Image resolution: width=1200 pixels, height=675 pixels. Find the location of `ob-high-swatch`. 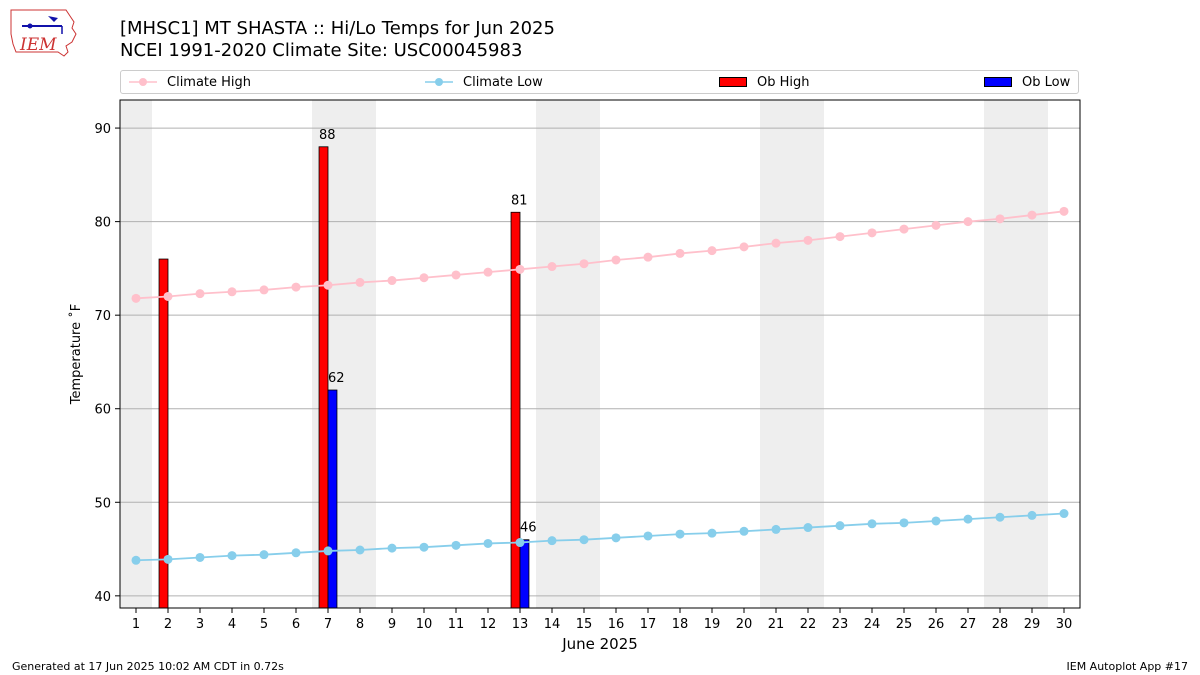

ob-high-swatch is located at coordinates (733, 82).